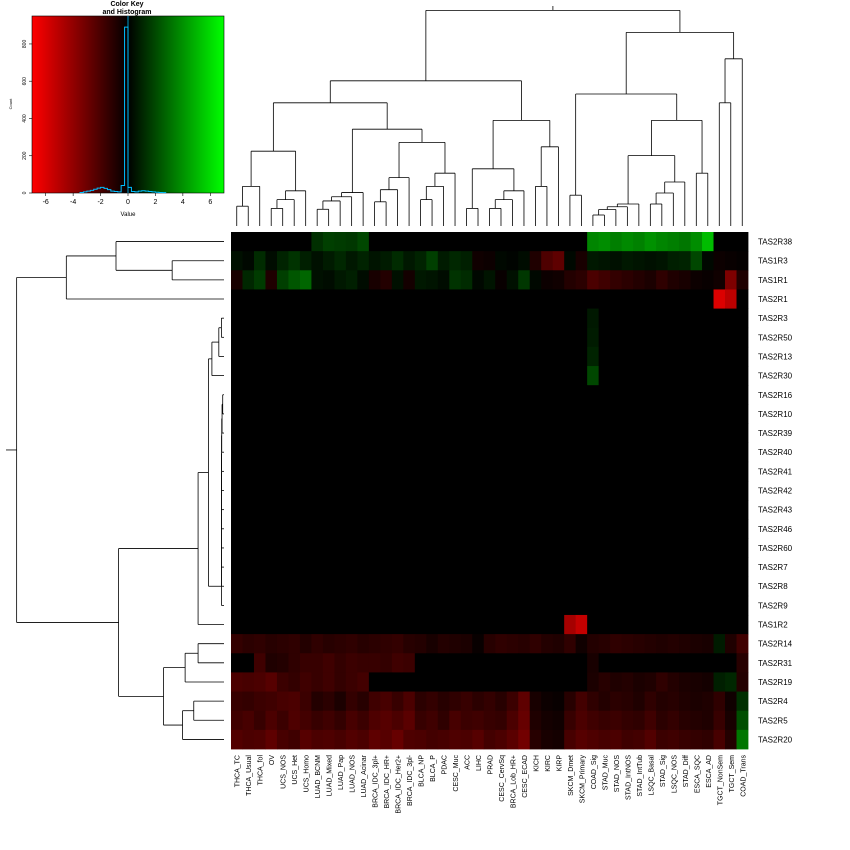  Describe the element at coordinates (773, 280) in the screenshot. I see `row-label: TAS1R1` at that location.